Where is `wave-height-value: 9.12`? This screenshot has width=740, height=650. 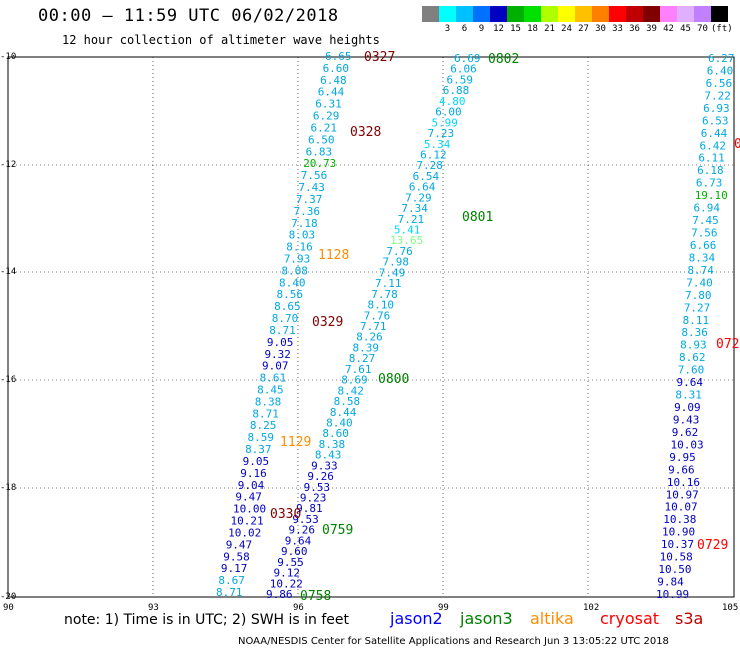
wave-height-value: 9.12 is located at coordinates (287, 573).